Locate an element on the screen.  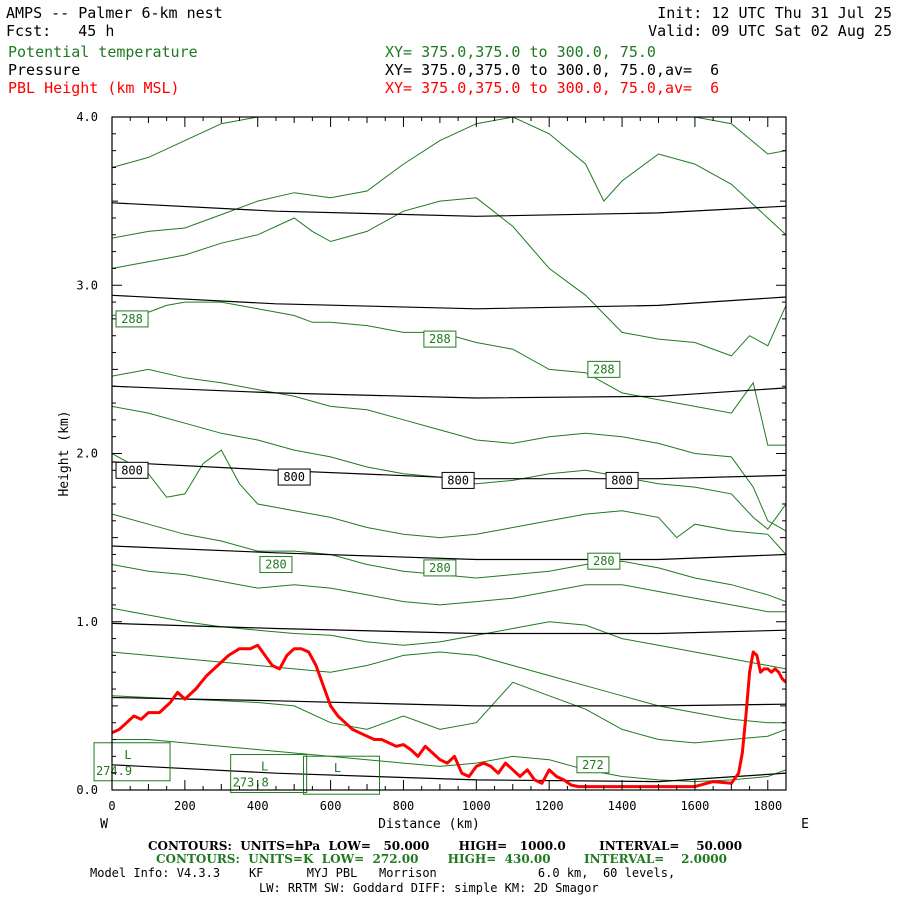
field-pbl-xy: XY= 375.0,375.0 to 300.0, 75.0,av= 6 is located at coordinates (552, 88).